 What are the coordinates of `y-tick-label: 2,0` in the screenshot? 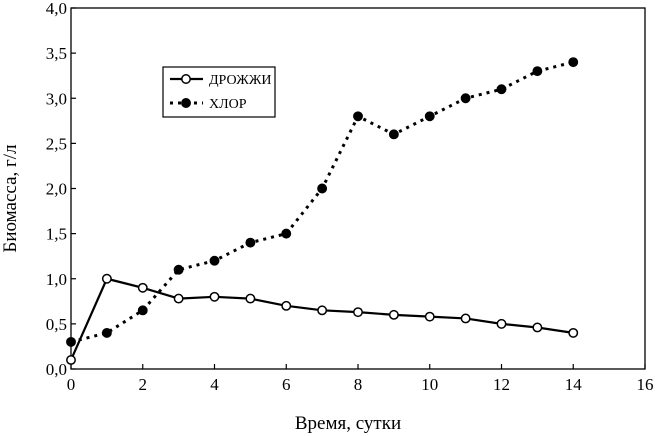 It's located at (56, 189).